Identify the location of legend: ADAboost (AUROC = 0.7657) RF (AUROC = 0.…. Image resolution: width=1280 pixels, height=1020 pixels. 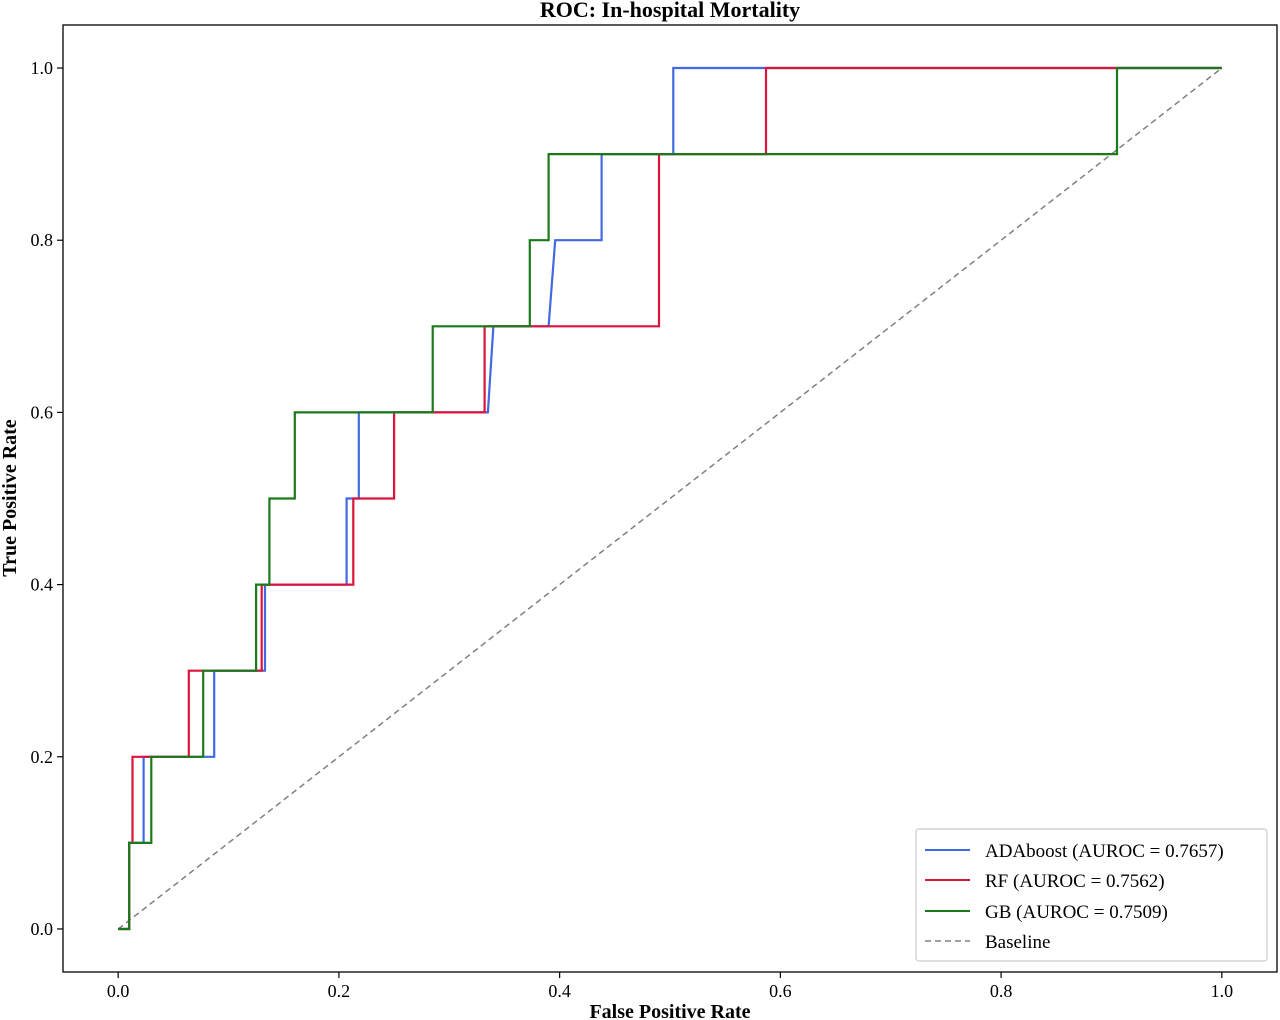
(1091, 895).